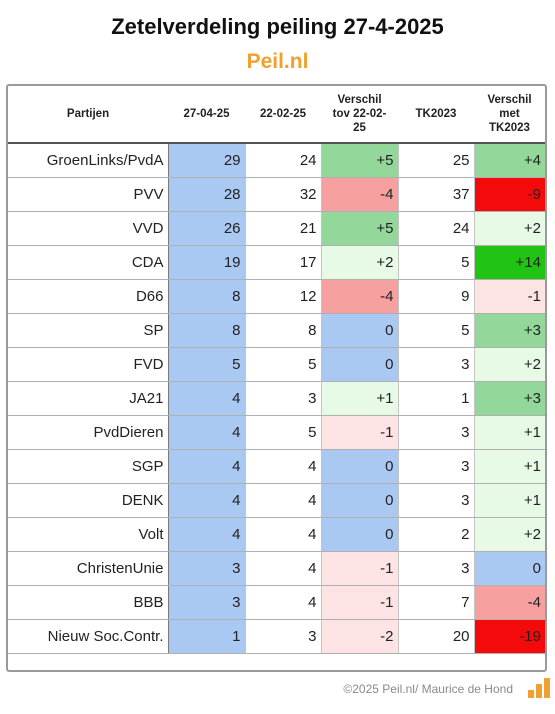 This screenshot has height=714, width=555. Describe the element at coordinates (509, 115) in the screenshot. I see `header-diff-tk2023: Verschil met TK2023` at that location.